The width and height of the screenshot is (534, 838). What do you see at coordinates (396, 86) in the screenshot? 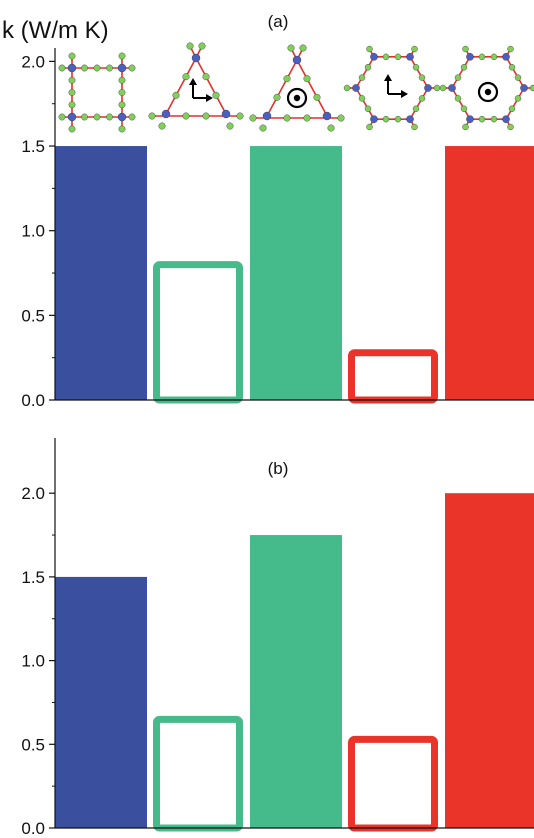
I see `in-plane-arrows-icon` at bounding box center [396, 86].